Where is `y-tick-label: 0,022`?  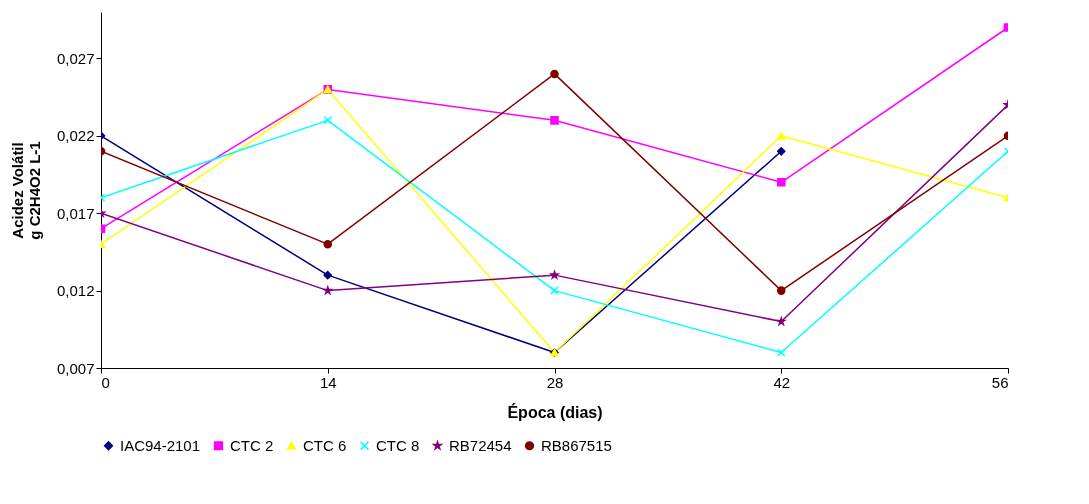
y-tick-label: 0,022 is located at coordinates (75, 136).